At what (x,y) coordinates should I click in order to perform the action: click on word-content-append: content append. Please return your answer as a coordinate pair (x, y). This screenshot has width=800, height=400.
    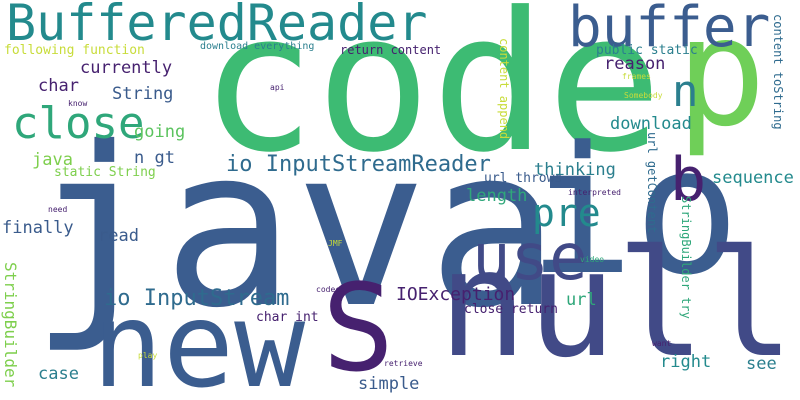
    Looking at the image, I should click on (504, 89).